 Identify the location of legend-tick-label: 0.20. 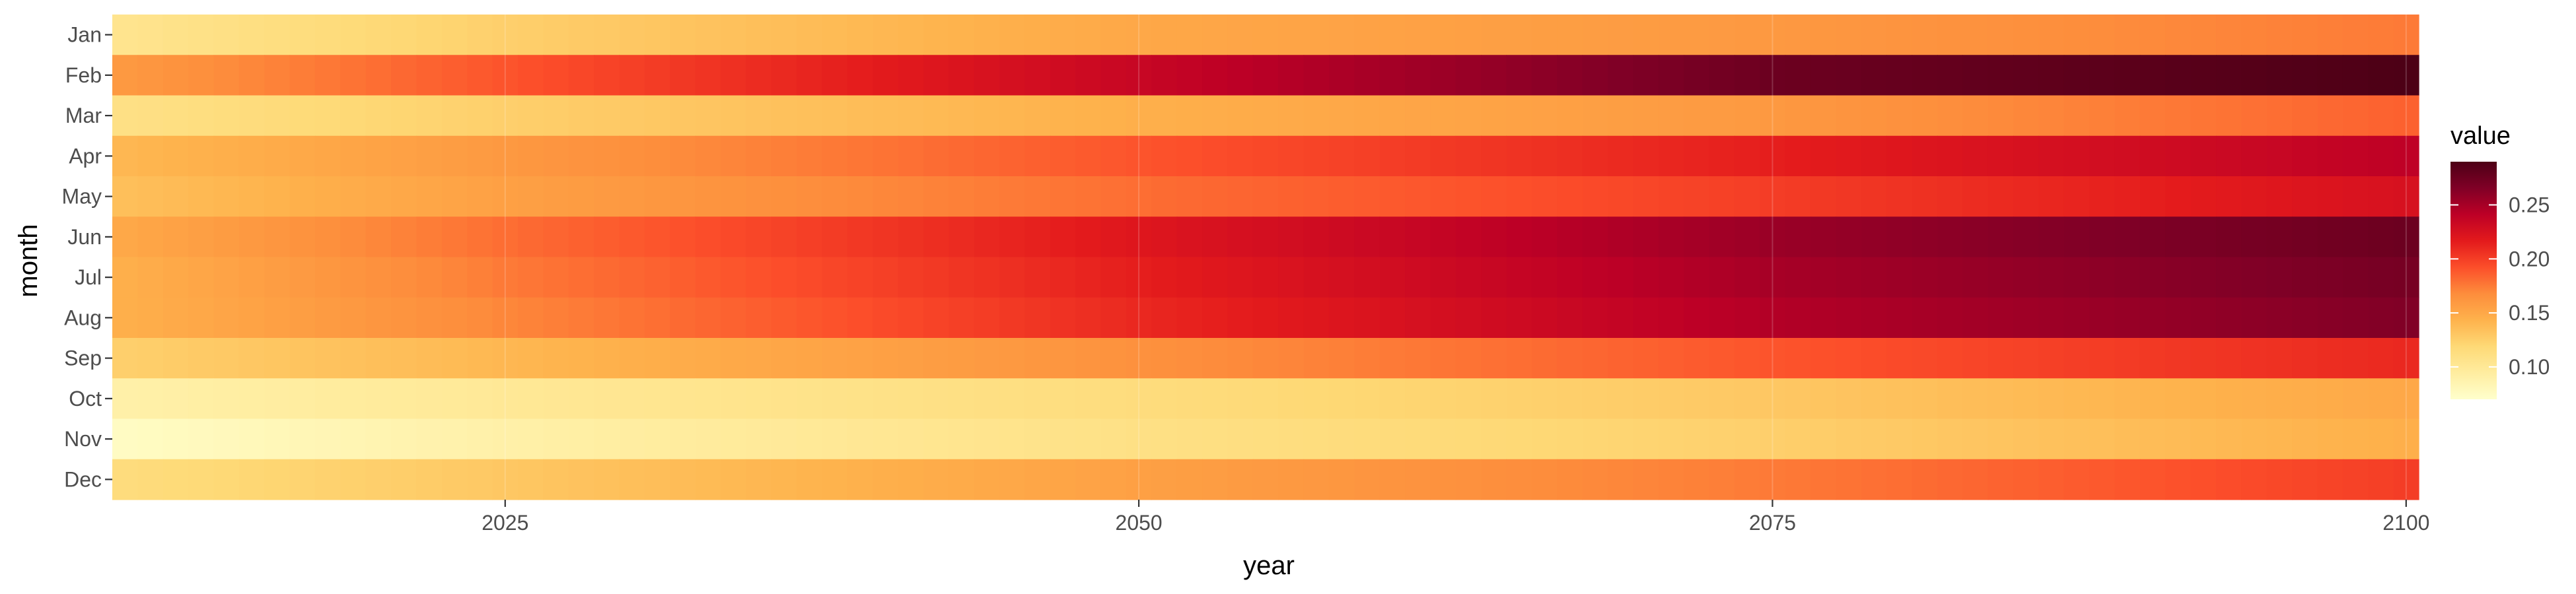
(2530, 259).